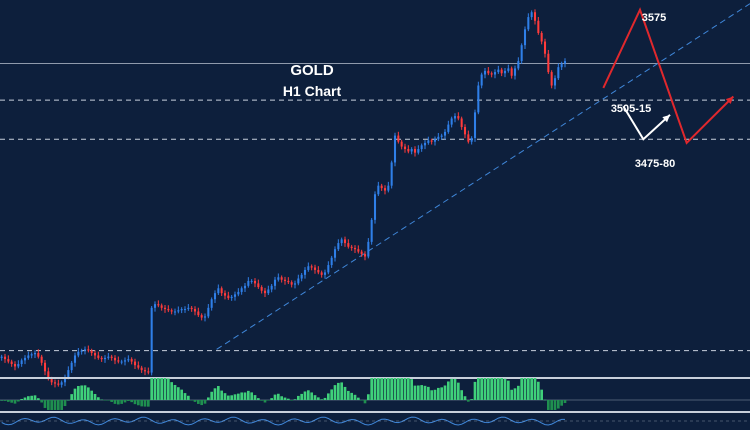 The image size is (750, 430). Describe the element at coordinates (655, 164) in the screenshot. I see `level-label-3475-80: 3475-80` at that location.